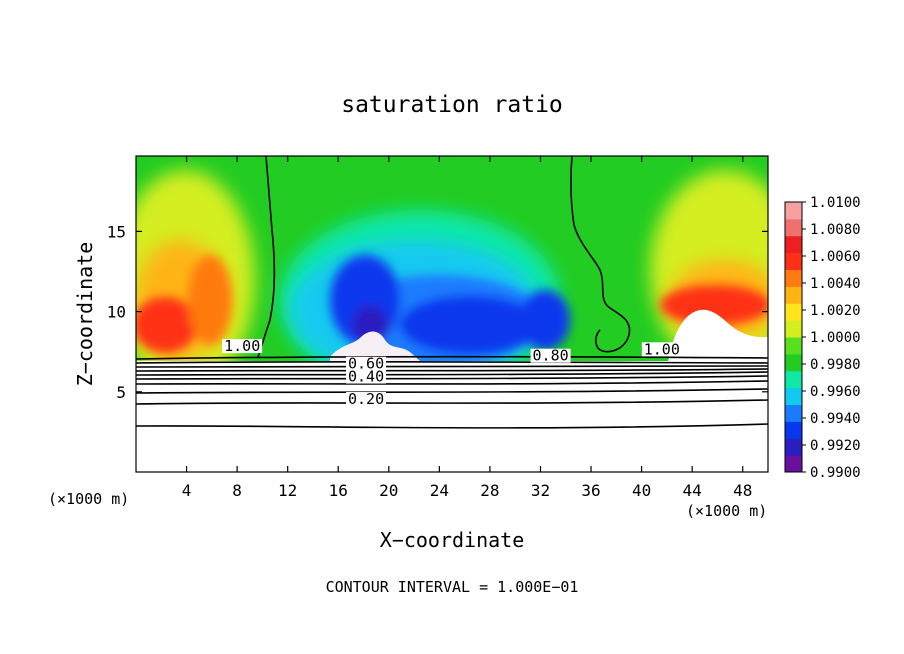 The image size is (904, 654). I want to click on contour-label: 0.20, so click(366, 399).